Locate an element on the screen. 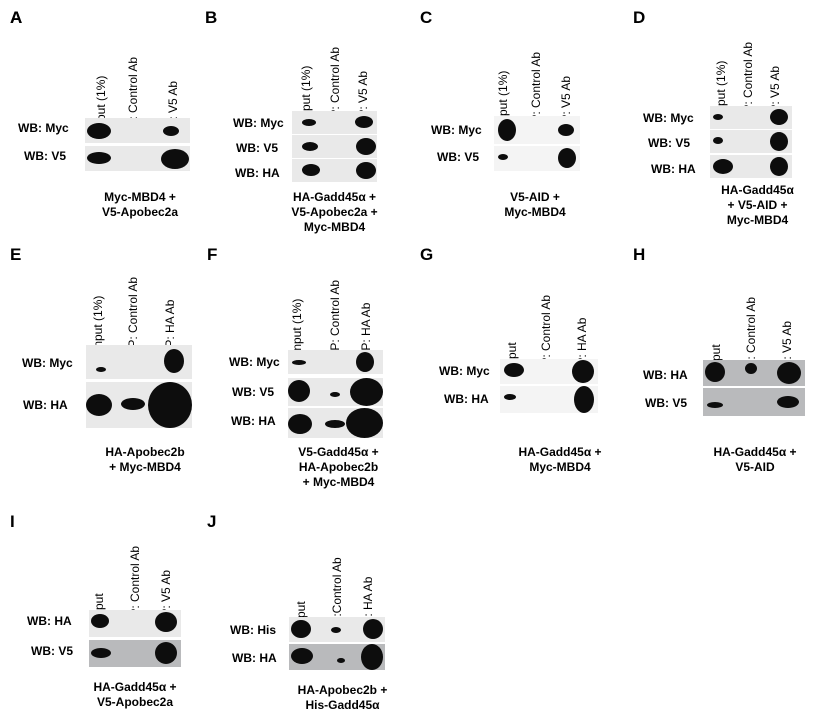 This screenshot has height=724, width=831. panel-label-d: D is located at coordinates (639, 17).